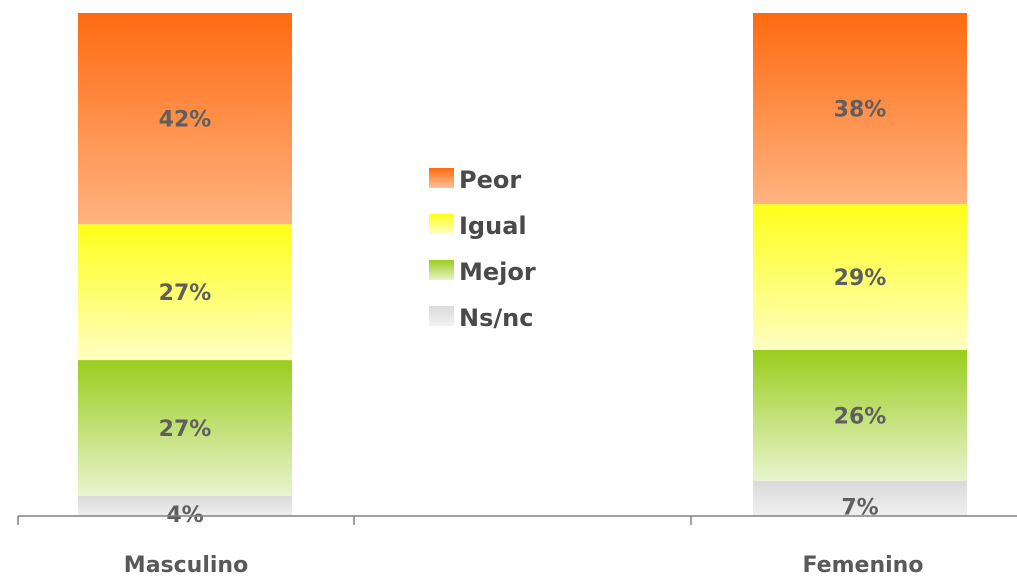  Describe the element at coordinates (441, 316) in the screenshot. I see `legend-swatch-ns-nc` at that location.